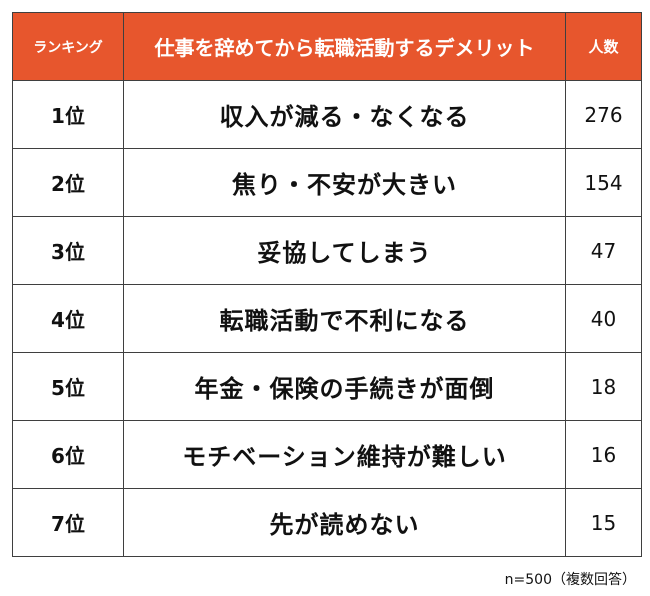 The height and width of the screenshot is (596, 650). Describe the element at coordinates (603, 386) in the screenshot. I see `count-cell: 18` at that location.